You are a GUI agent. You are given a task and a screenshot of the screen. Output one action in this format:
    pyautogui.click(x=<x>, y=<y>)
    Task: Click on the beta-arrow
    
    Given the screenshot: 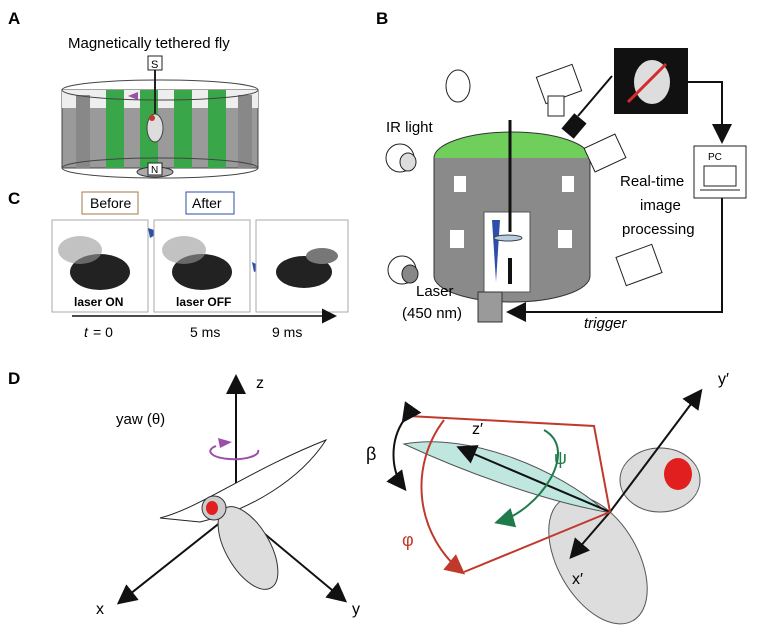 What is the action you would take?
    pyautogui.click(x=404, y=446)
    